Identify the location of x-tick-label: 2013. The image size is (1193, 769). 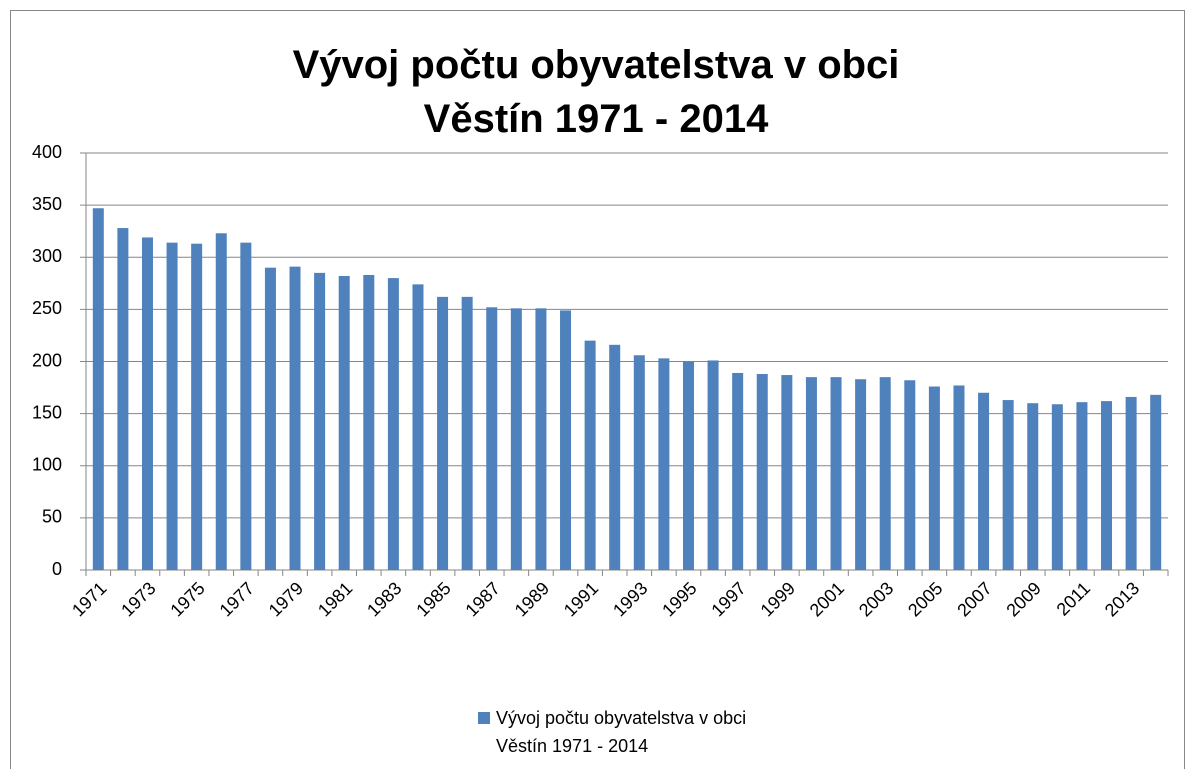
(1122, 599).